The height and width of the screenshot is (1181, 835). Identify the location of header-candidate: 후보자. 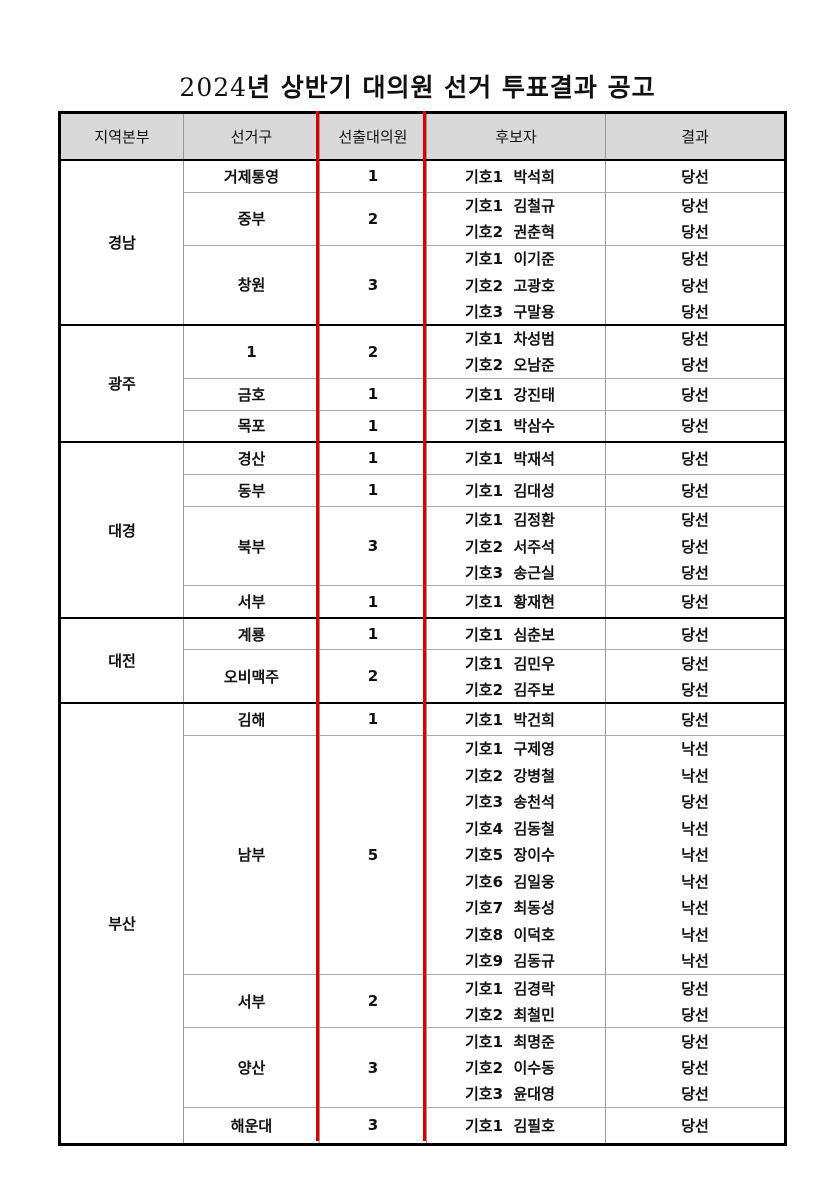
(516, 136).